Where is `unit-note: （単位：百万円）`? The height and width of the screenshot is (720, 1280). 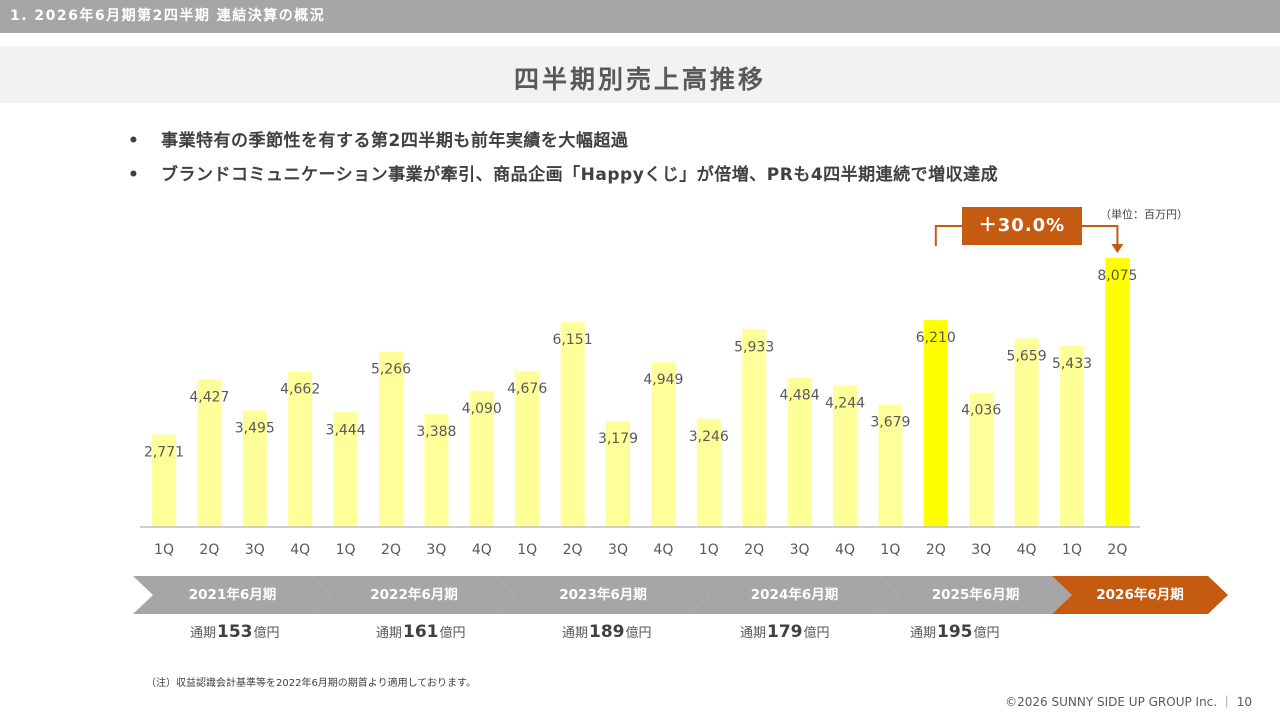 unit-note: （単位：百万円） is located at coordinates (1144, 214).